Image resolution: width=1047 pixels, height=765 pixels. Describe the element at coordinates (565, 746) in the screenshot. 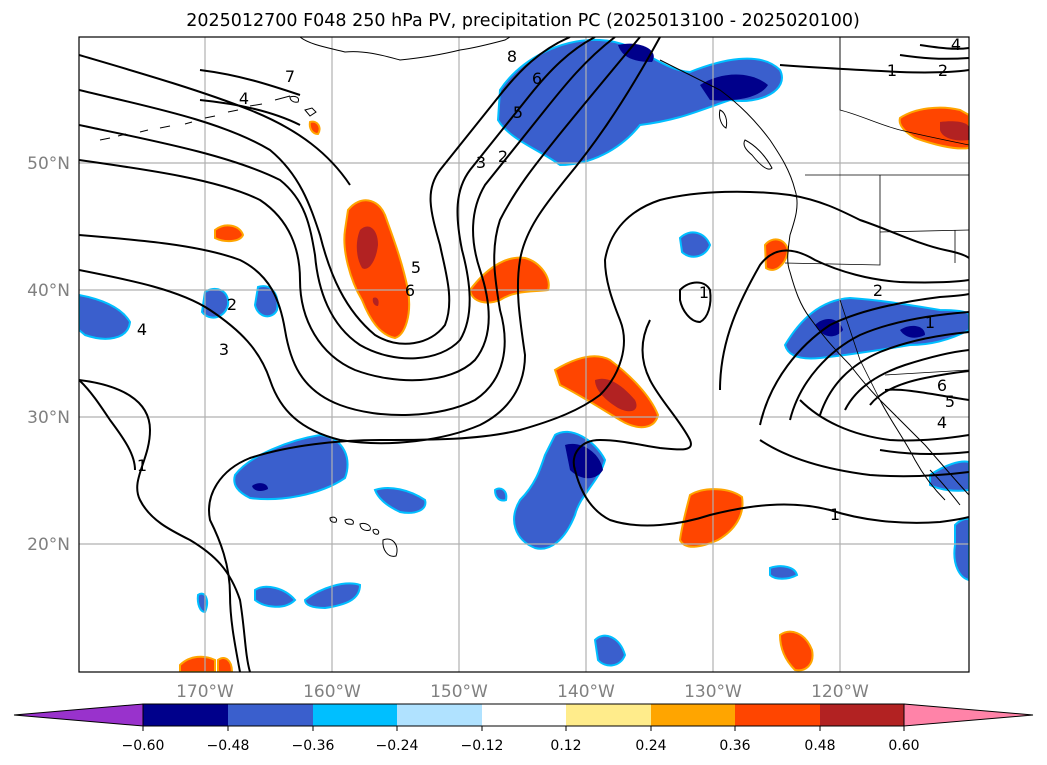

I see `colorbar-tick-label: 0.12` at that location.